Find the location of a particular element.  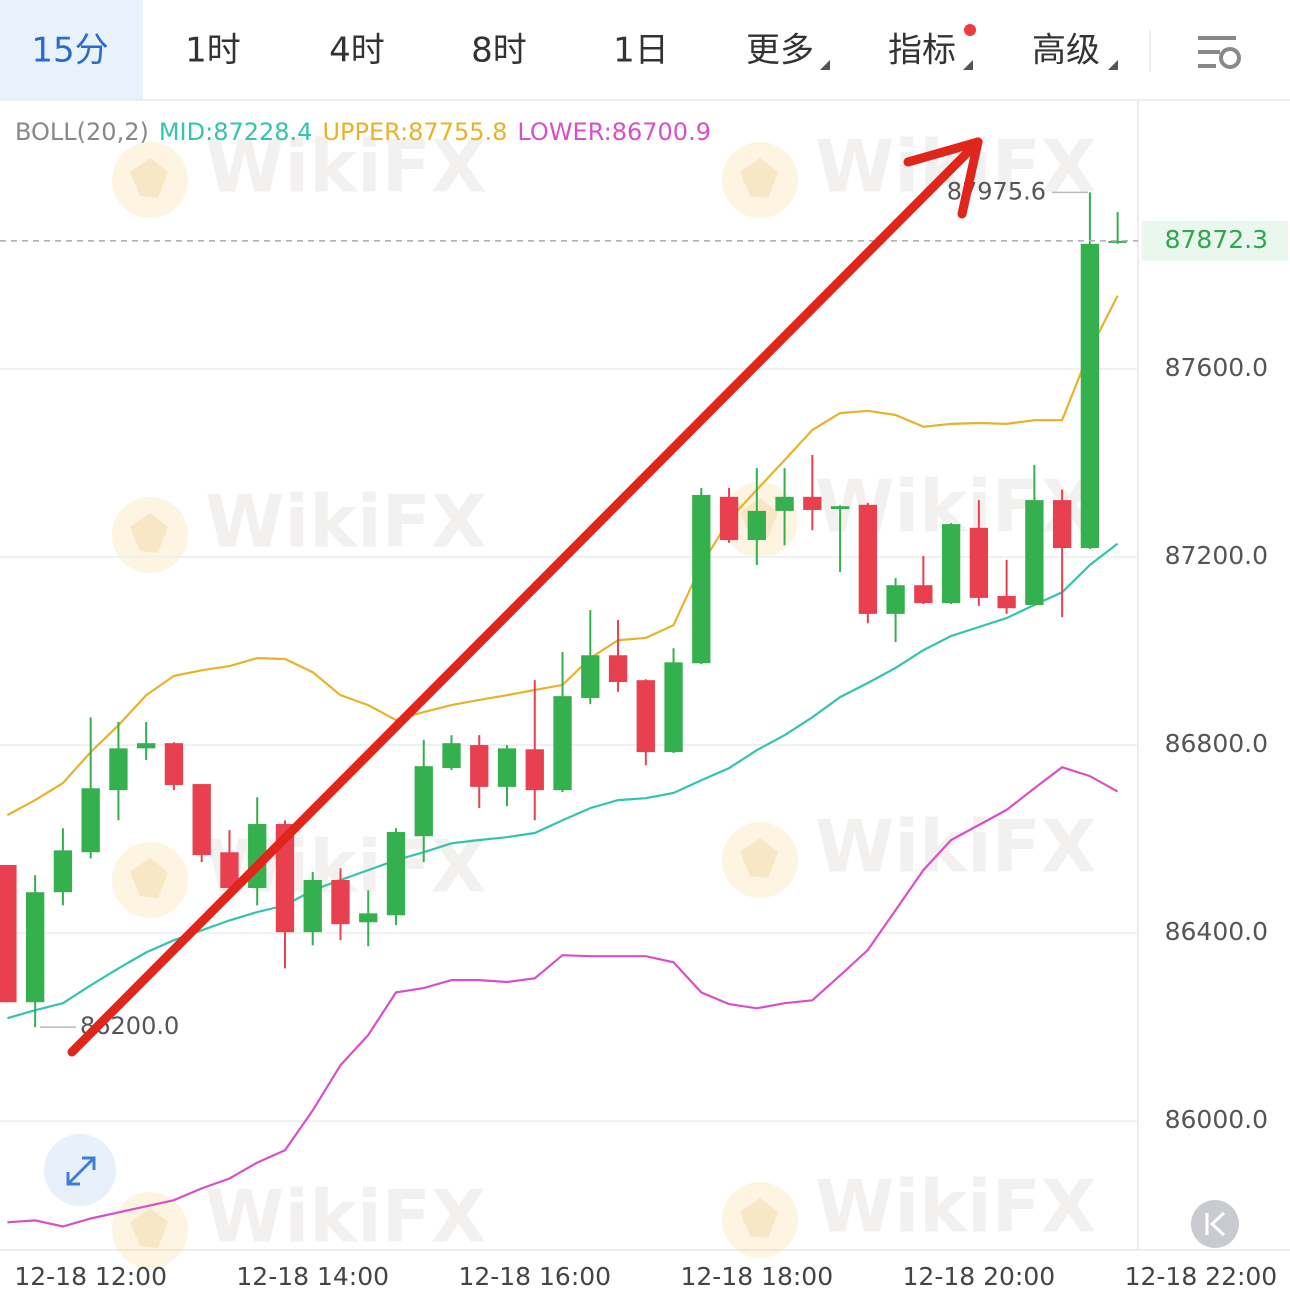

legend-entry: MID:87228.4 is located at coordinates (236, 132).